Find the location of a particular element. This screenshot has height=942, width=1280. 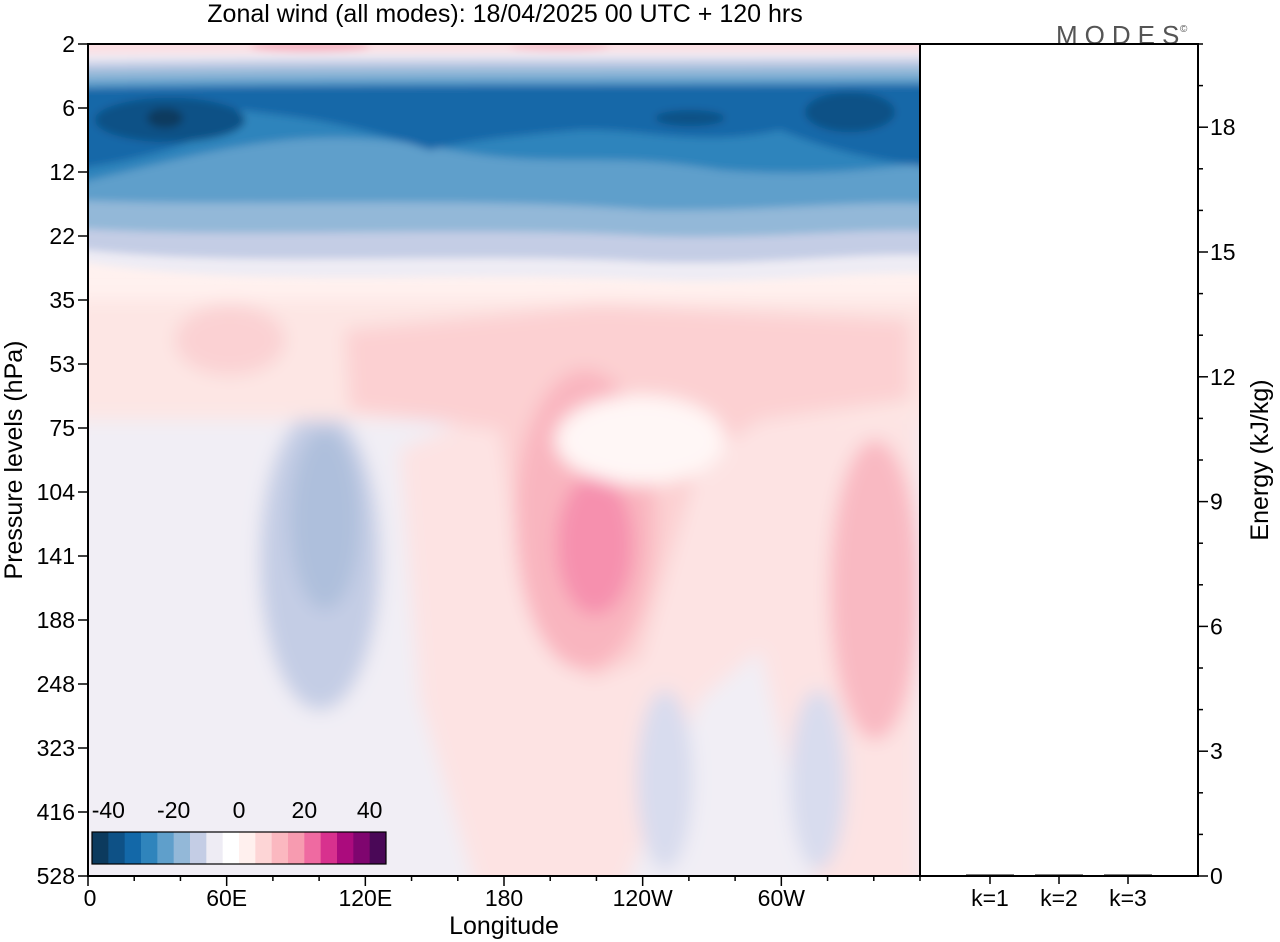

modes-logo: MODES © is located at coordinates (1122, 35).